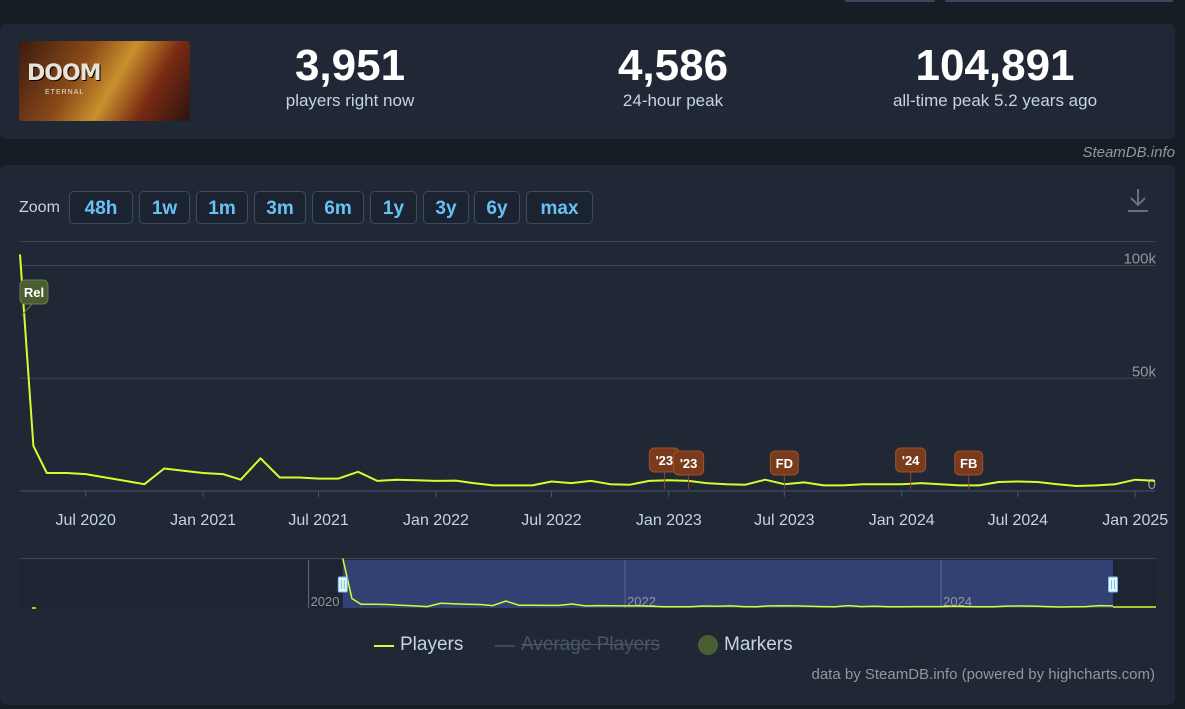  I want to click on zoom-3m-button: 3m, so click(280, 207).